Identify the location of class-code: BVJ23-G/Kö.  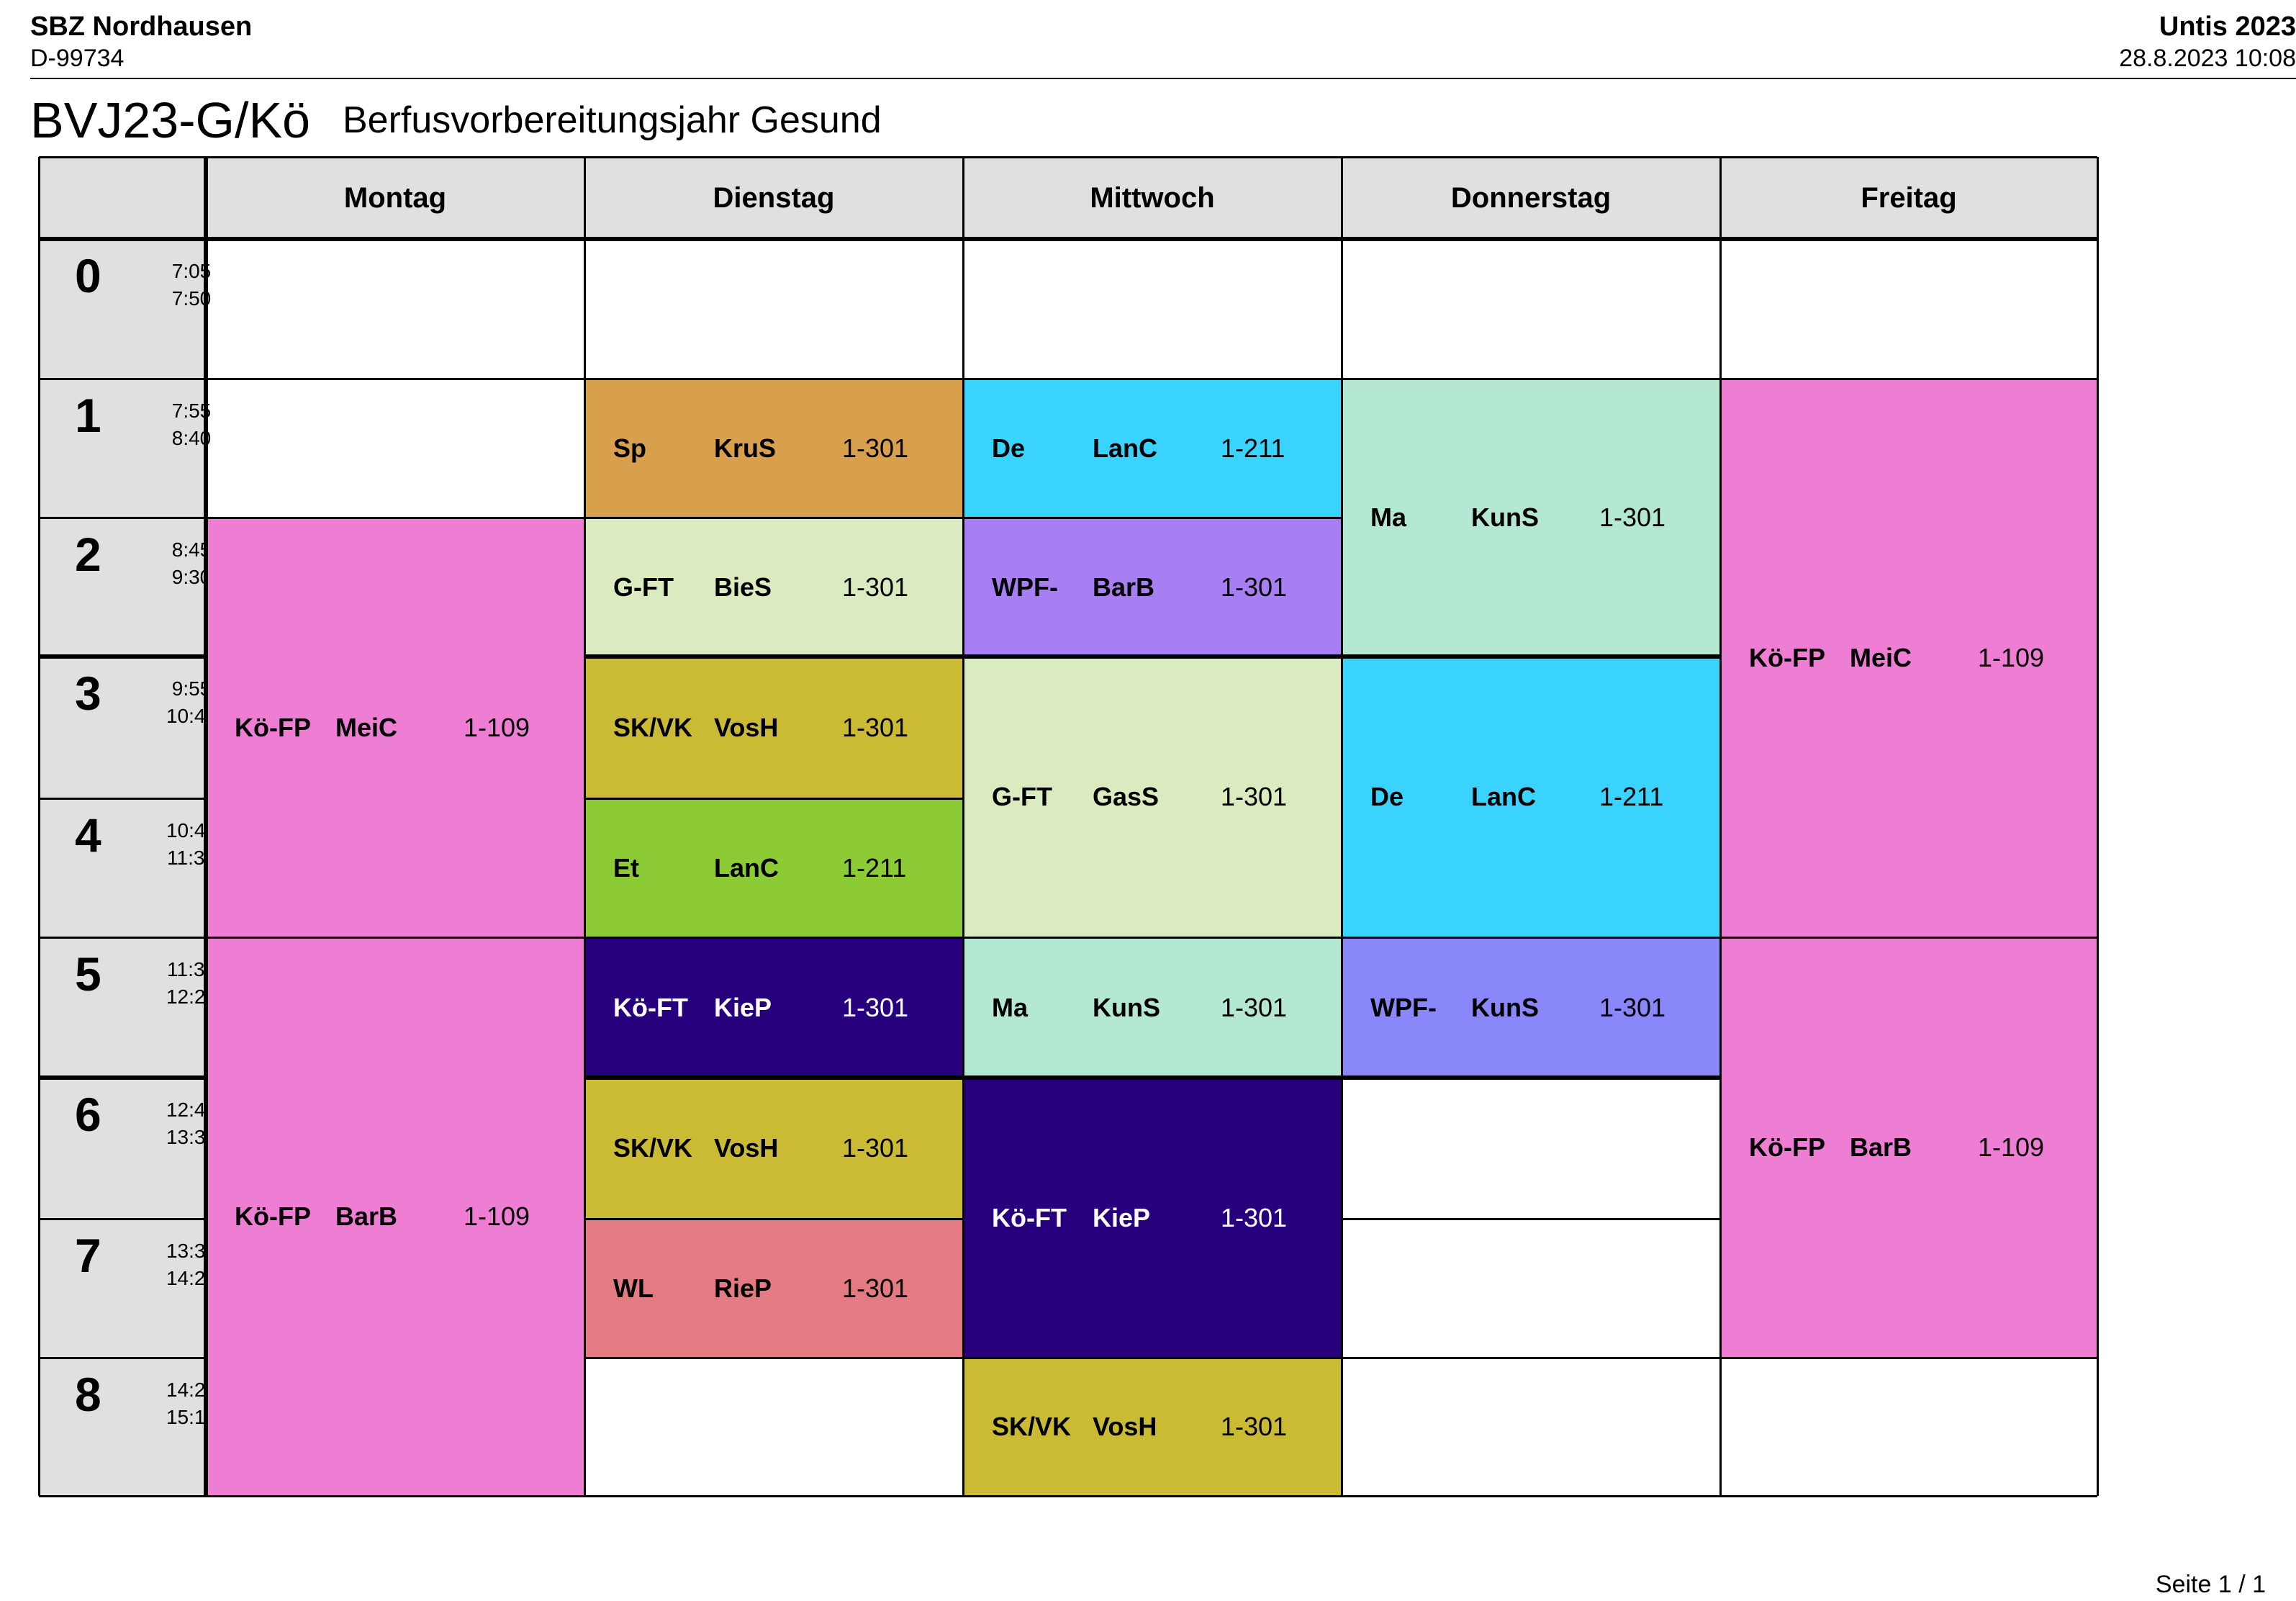
(170, 120).